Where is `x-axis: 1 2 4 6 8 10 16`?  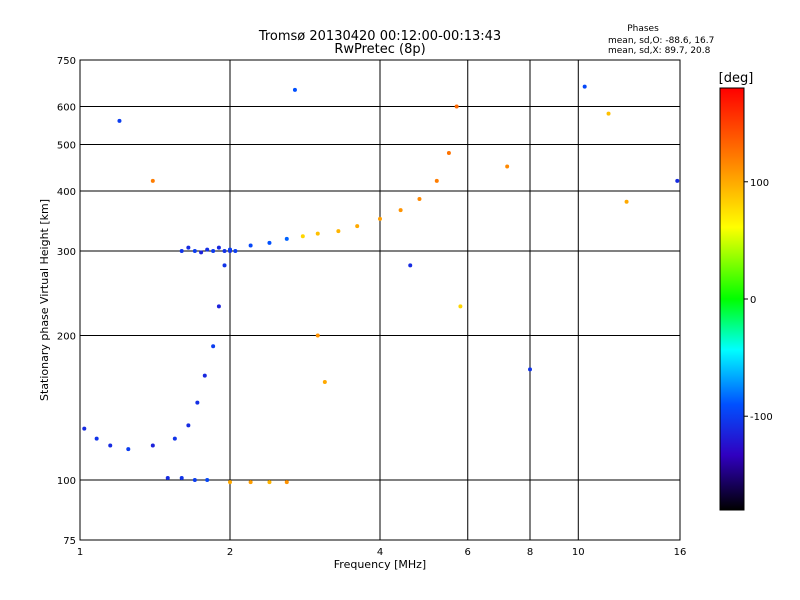 x-axis: 1 2 4 6 8 10 16 is located at coordinates (382, 552).